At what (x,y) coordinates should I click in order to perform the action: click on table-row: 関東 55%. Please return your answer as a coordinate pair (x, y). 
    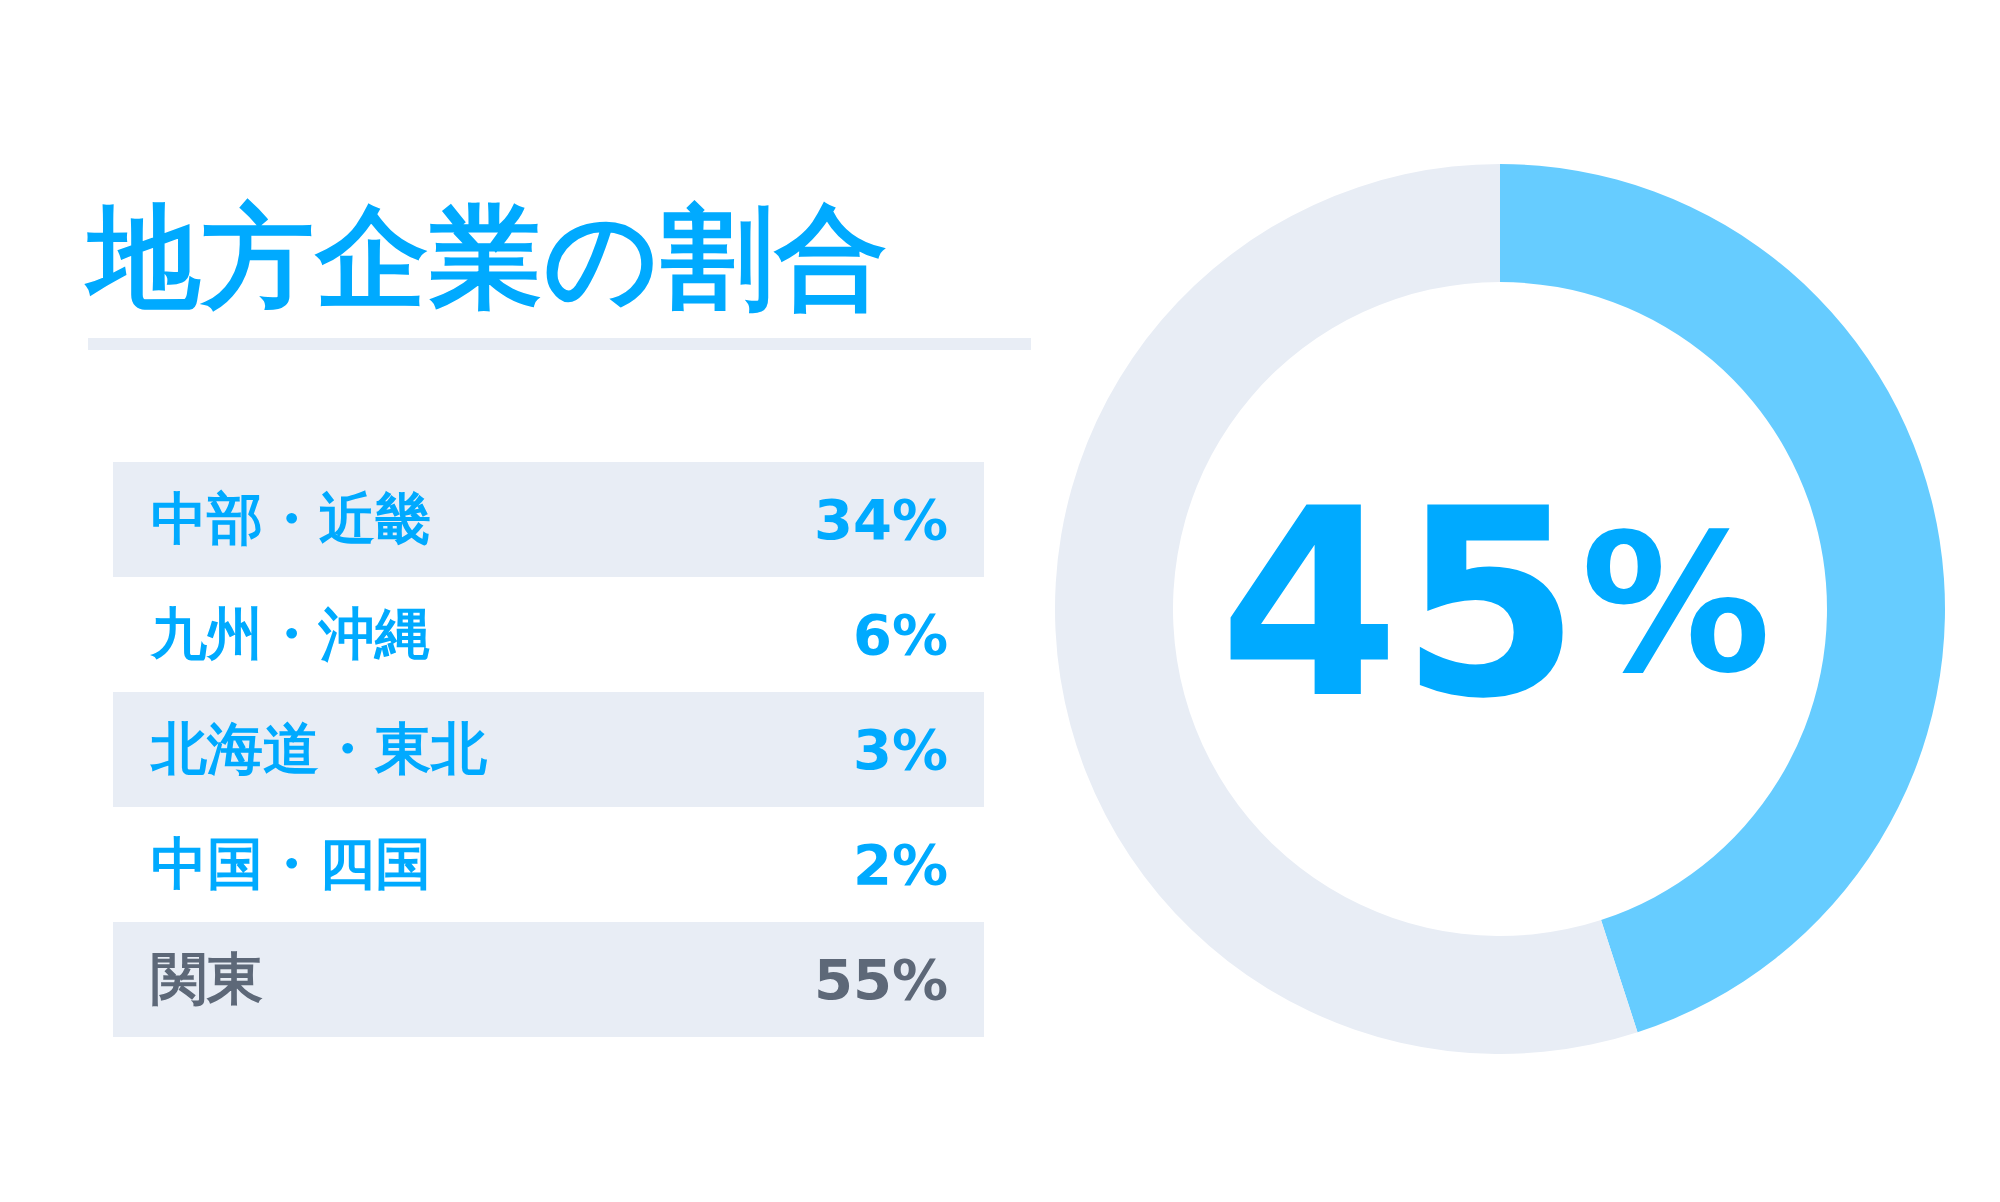
    Looking at the image, I should click on (548, 979).